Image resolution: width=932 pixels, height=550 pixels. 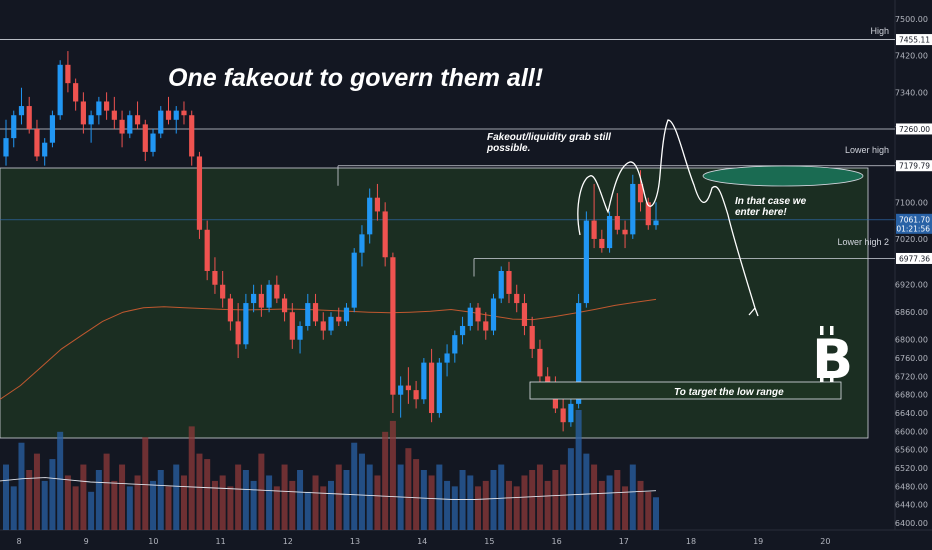 What do you see at coordinates (557, 541) in the screenshot?
I see `time-tick-16: 16` at bounding box center [557, 541].